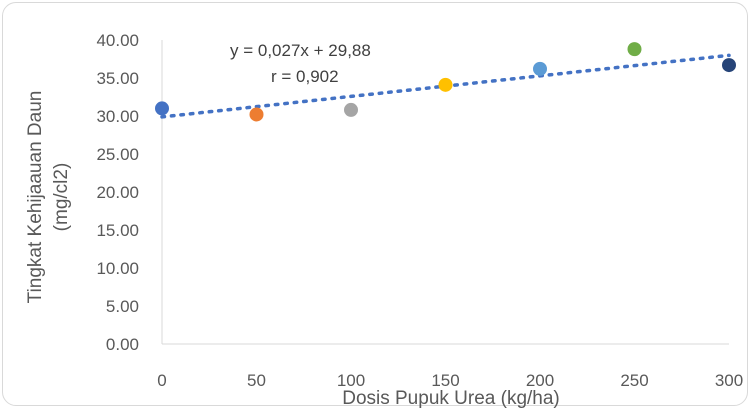 The height and width of the screenshot is (410, 752). Describe the element at coordinates (256, 380) in the screenshot. I see `x-tick-label: 50` at that location.